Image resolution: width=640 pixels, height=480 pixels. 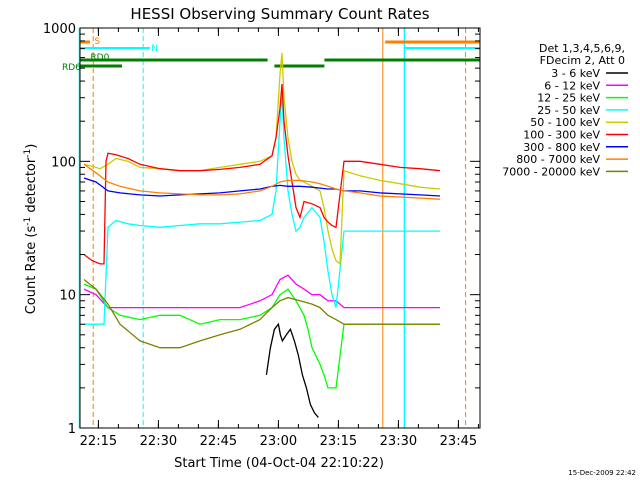 What do you see at coordinates (98, 441) in the screenshot?
I see `x-tick-label-0: 22:15` at bounding box center [98, 441].